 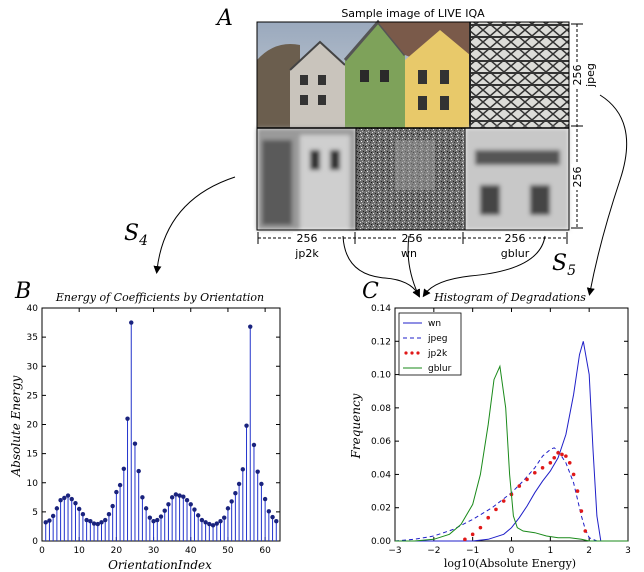 I want to click on chart-b-ytick-label: 25, so click(x=32, y=396).